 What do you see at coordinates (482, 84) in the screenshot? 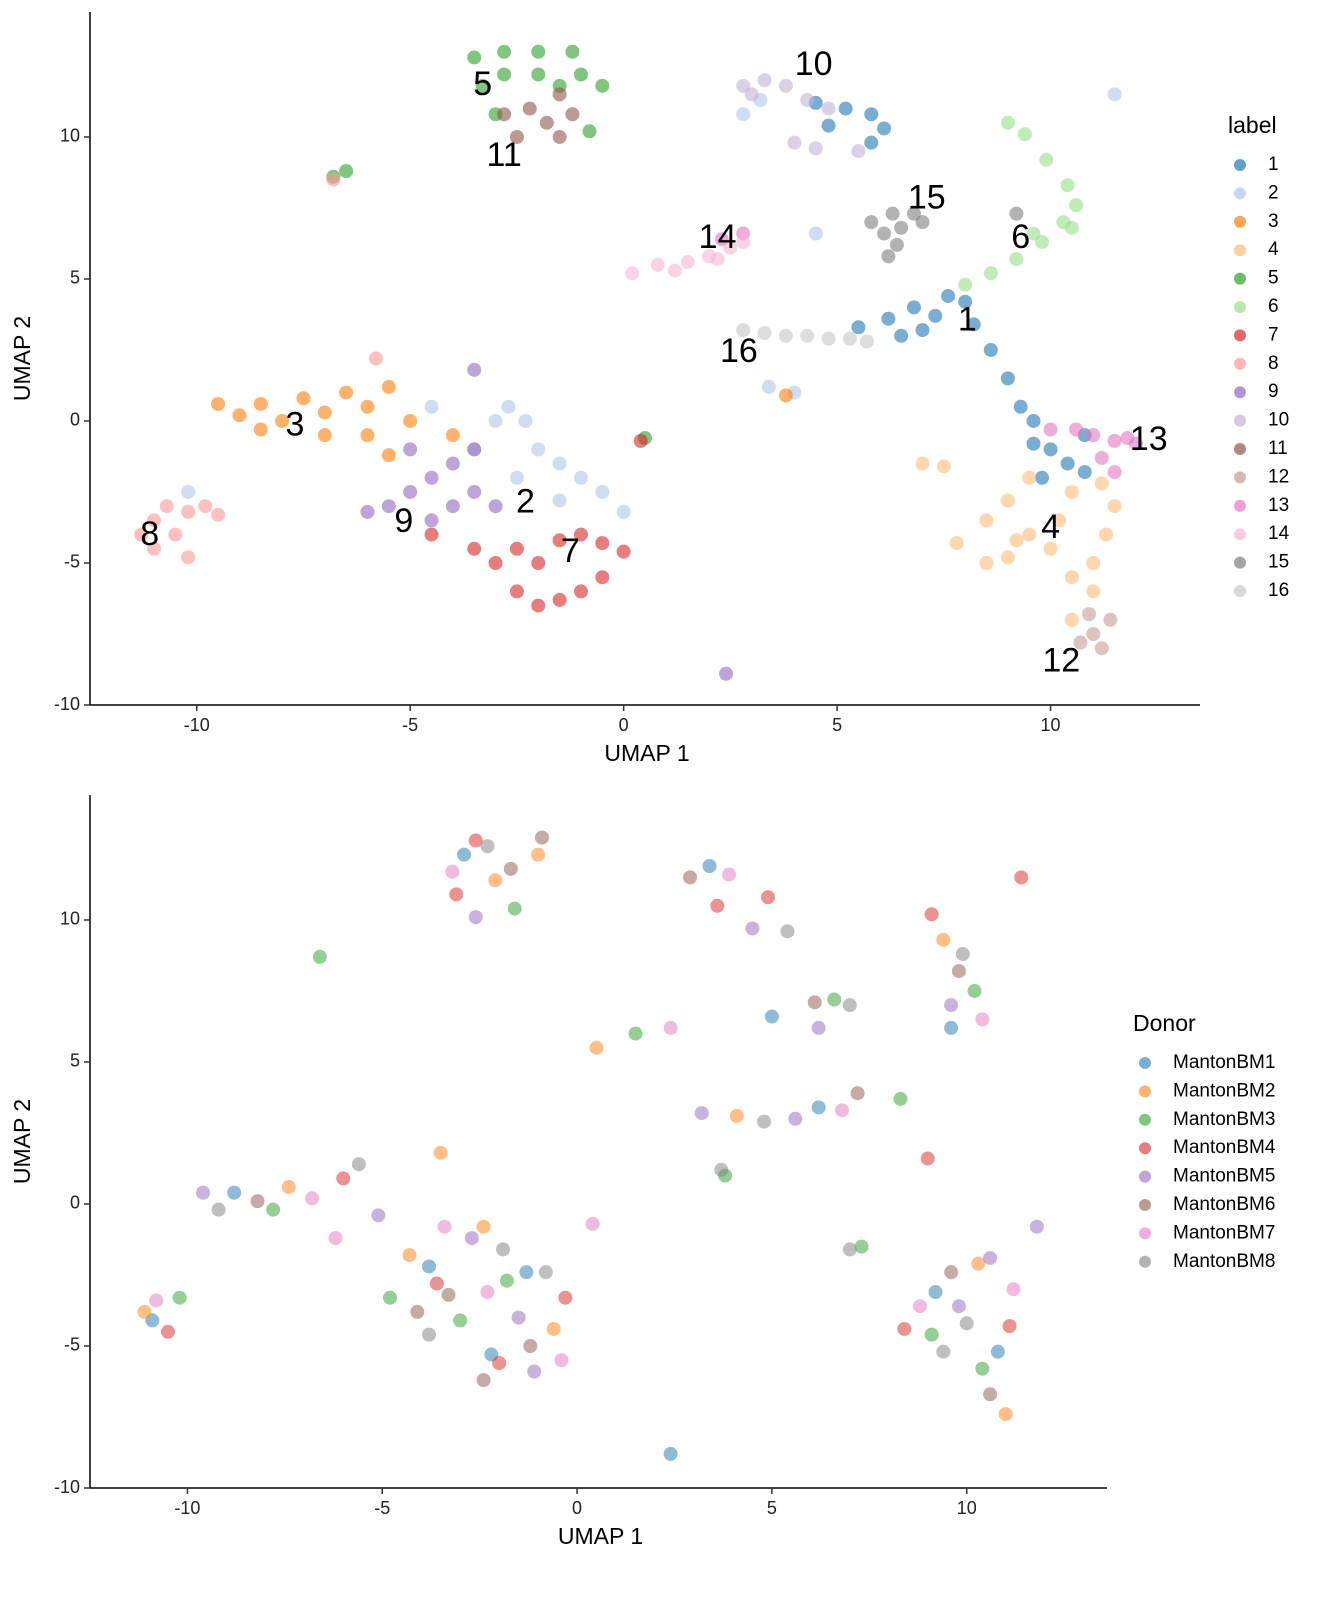
I see `cluster-label: 5` at bounding box center [482, 84].